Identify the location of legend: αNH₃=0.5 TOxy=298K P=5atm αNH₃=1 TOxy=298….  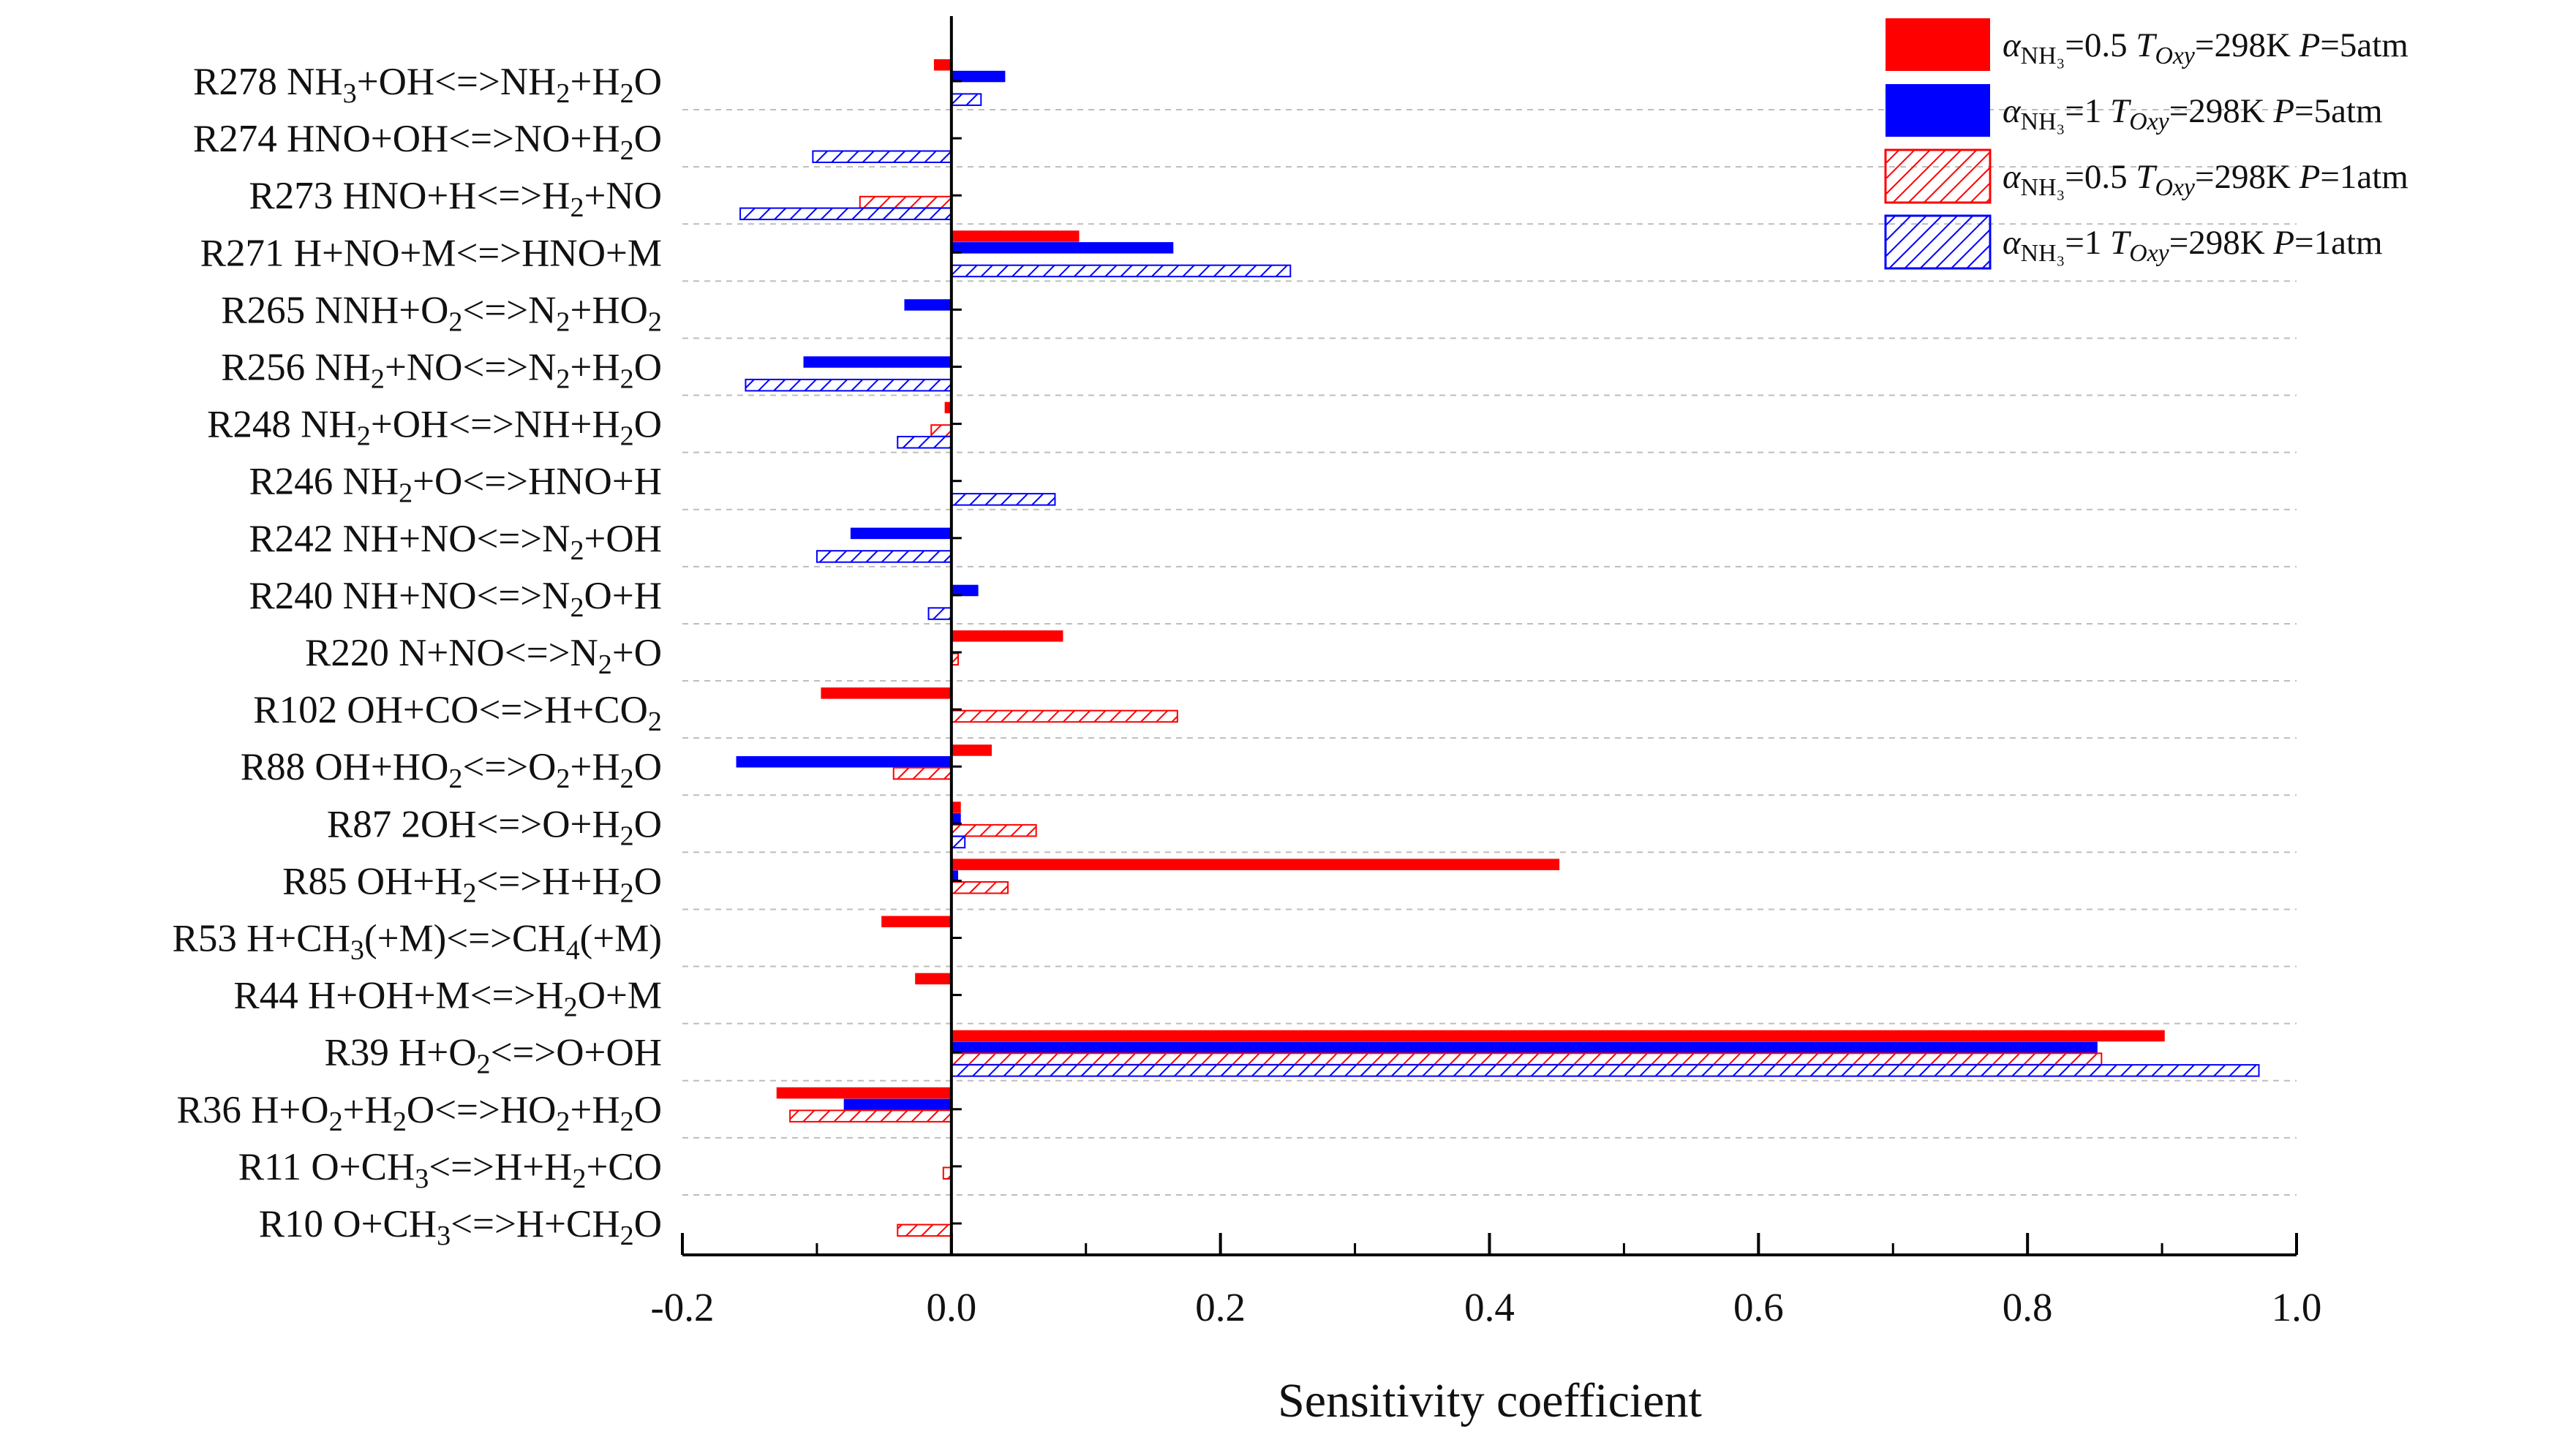
(2146, 144).